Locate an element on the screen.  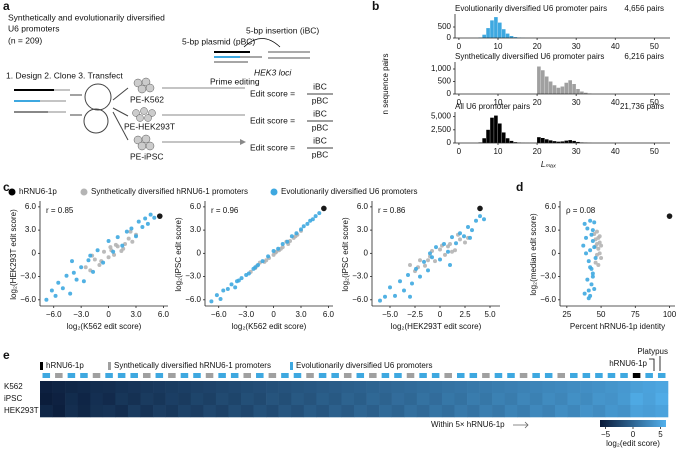
y-tick-label: 1,000 is located at coordinates (441, 68).